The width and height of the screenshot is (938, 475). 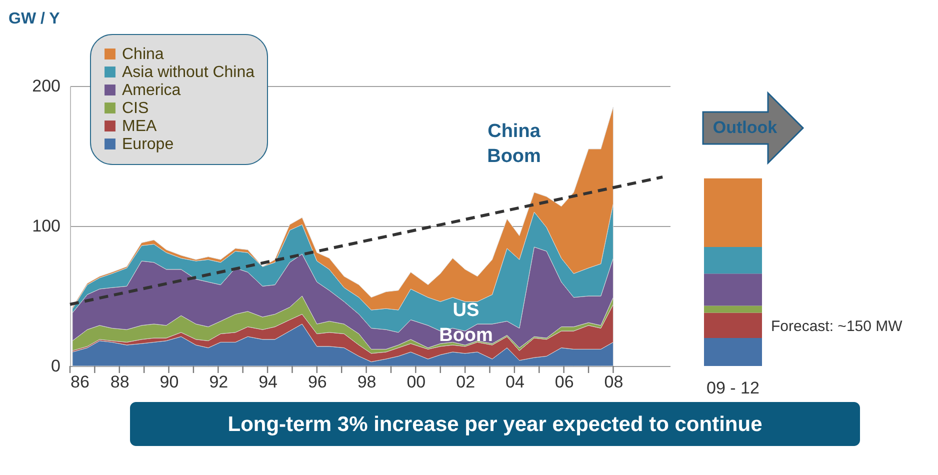 What do you see at coordinates (564, 382) in the screenshot?
I see `x-tick-label: 06` at bounding box center [564, 382].